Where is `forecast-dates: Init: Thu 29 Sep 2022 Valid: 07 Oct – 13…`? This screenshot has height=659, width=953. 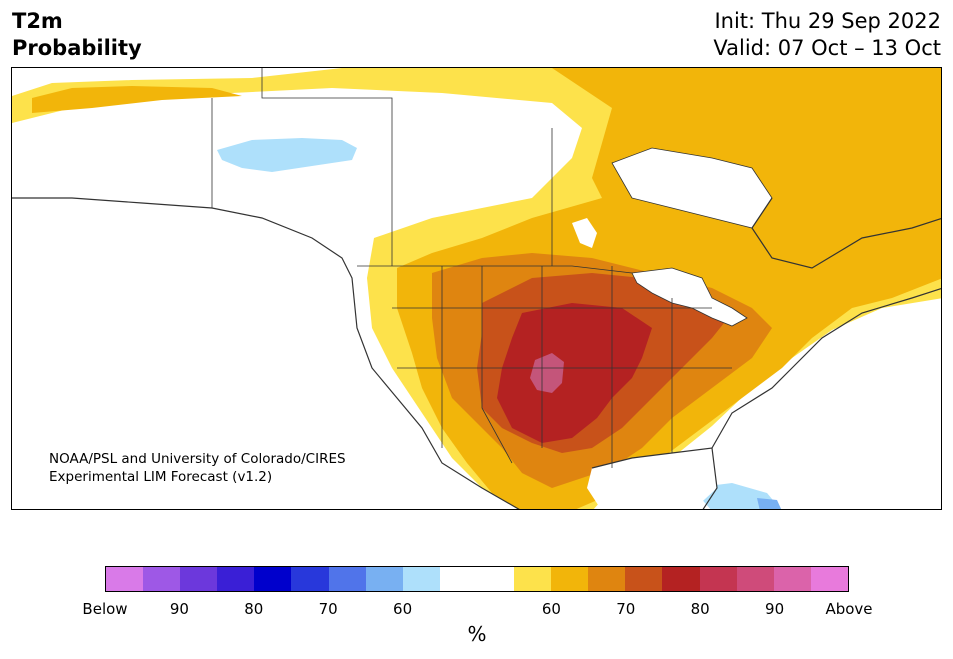 forecast-dates: Init: Thu 29 Sep 2022 Valid: 07 Oct – 13… is located at coordinates (827, 35).